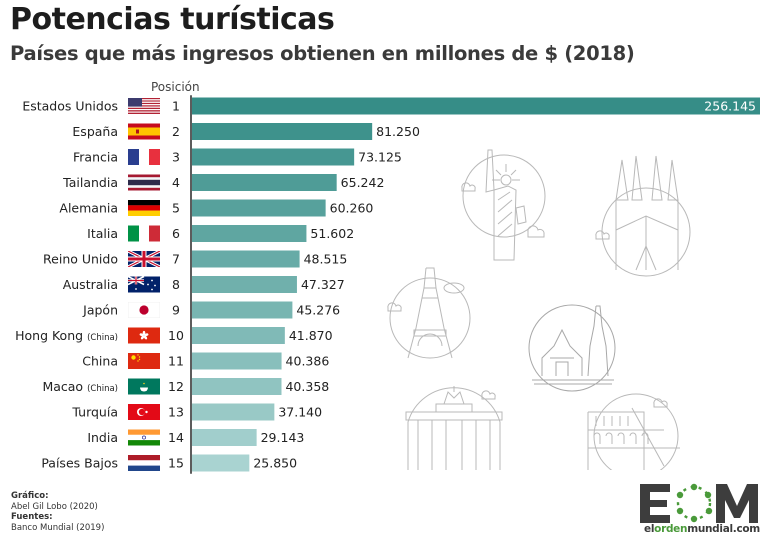 This screenshot has width=768, height=543. Describe the element at coordinates (144, 157) in the screenshot. I see `france-flag-icon` at that location.